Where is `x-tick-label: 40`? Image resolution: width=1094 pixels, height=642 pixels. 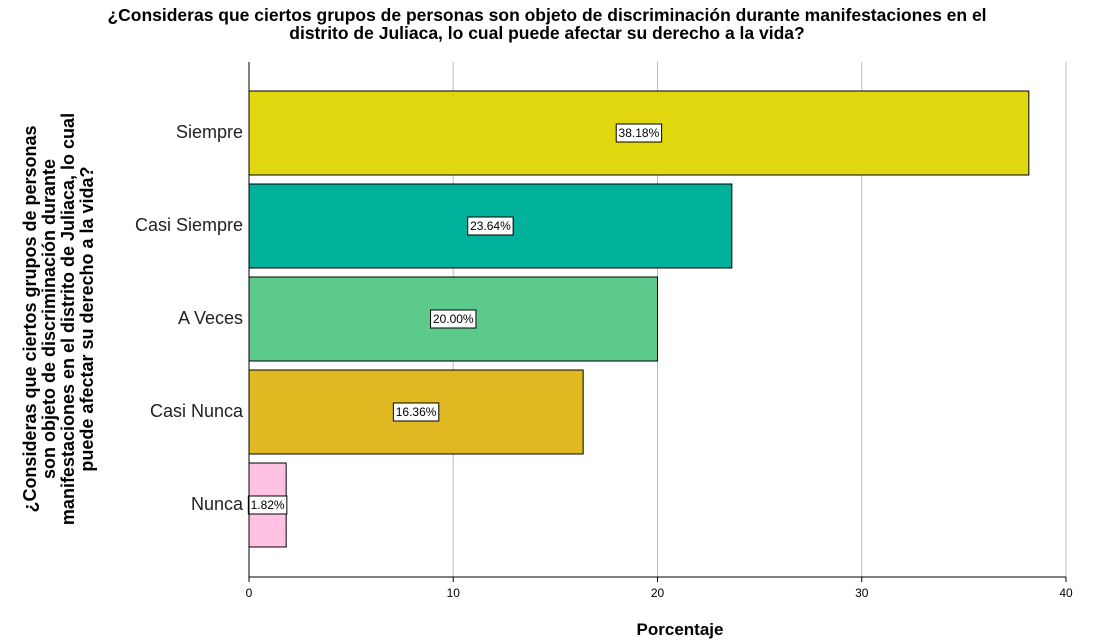 x-tick-label: 40 is located at coordinates (1066, 593).